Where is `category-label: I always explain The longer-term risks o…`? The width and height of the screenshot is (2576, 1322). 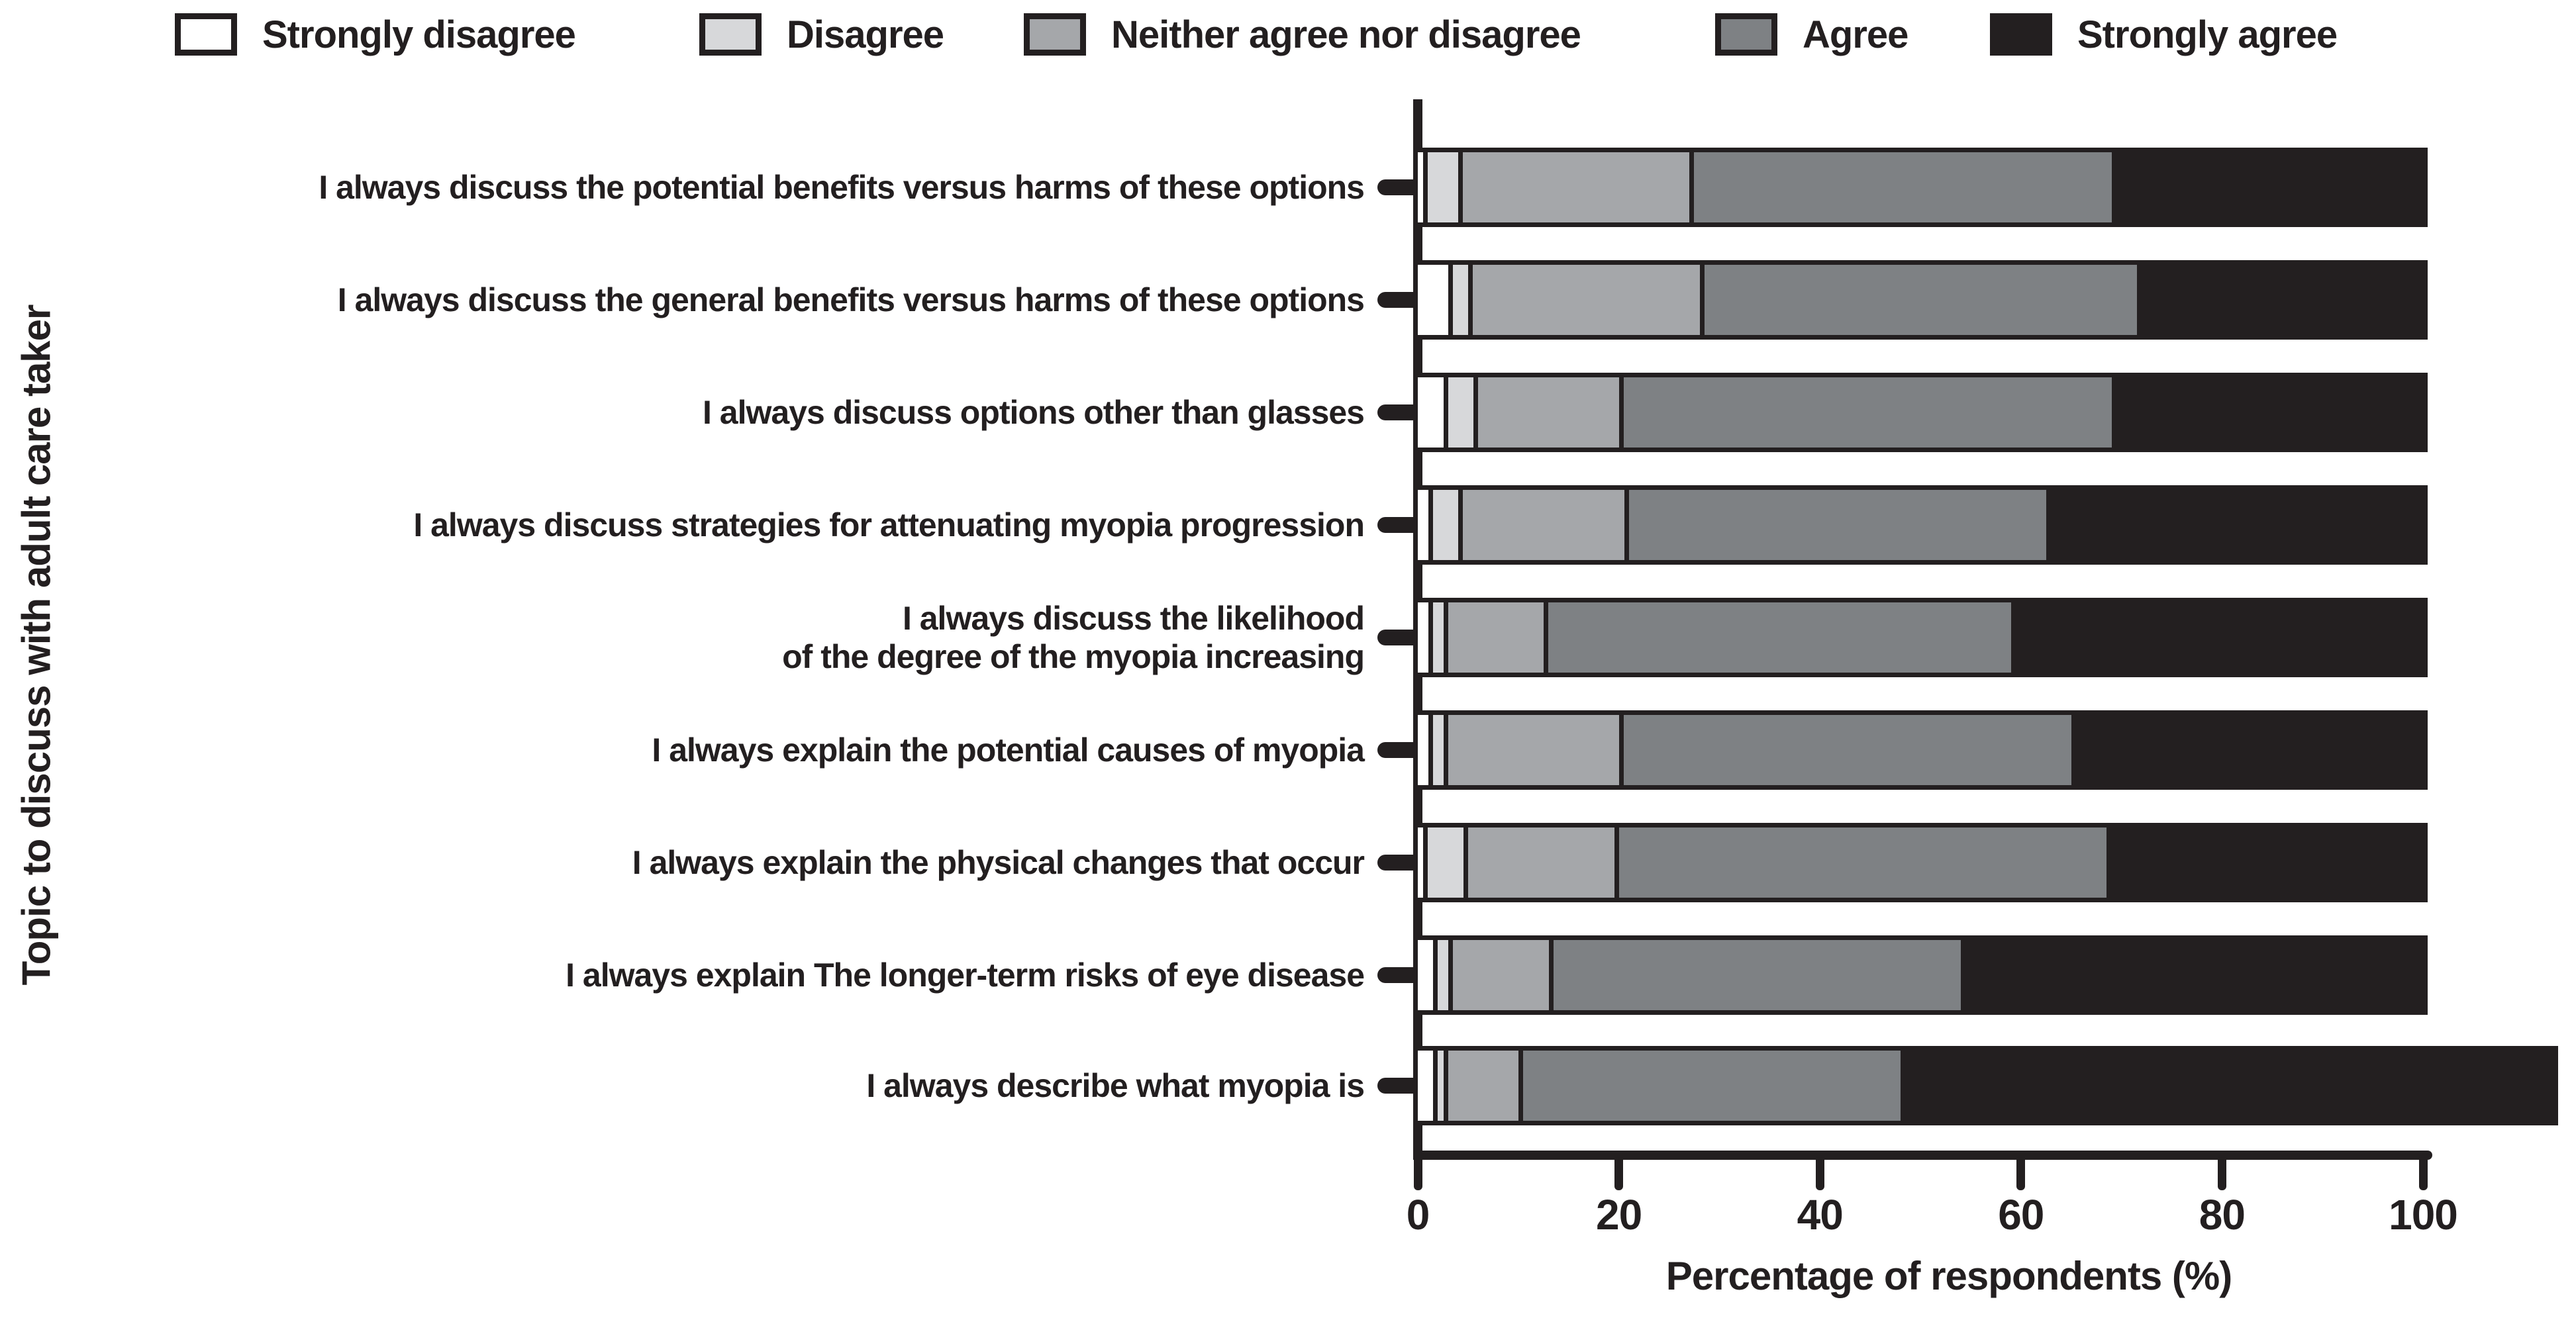
category-label: I always explain The longer-term risks o… is located at coordinates (965, 976).